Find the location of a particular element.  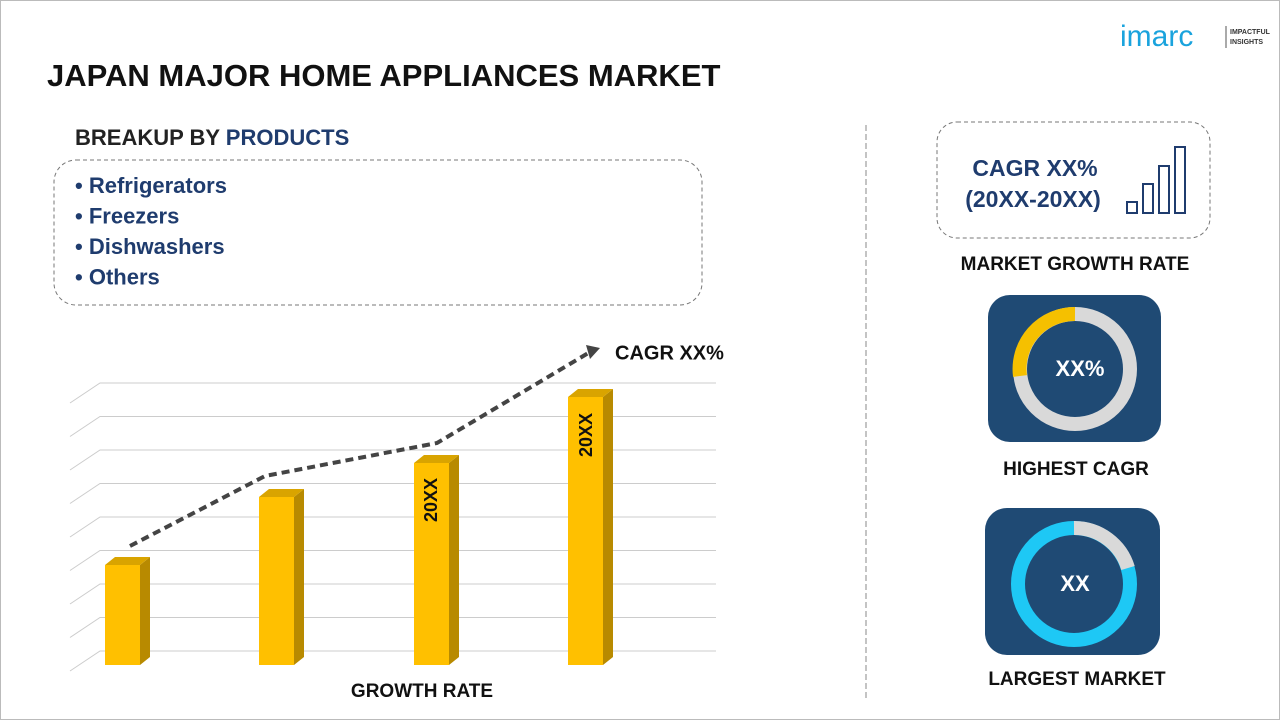

item-text: Freezers is located at coordinates (134, 215).